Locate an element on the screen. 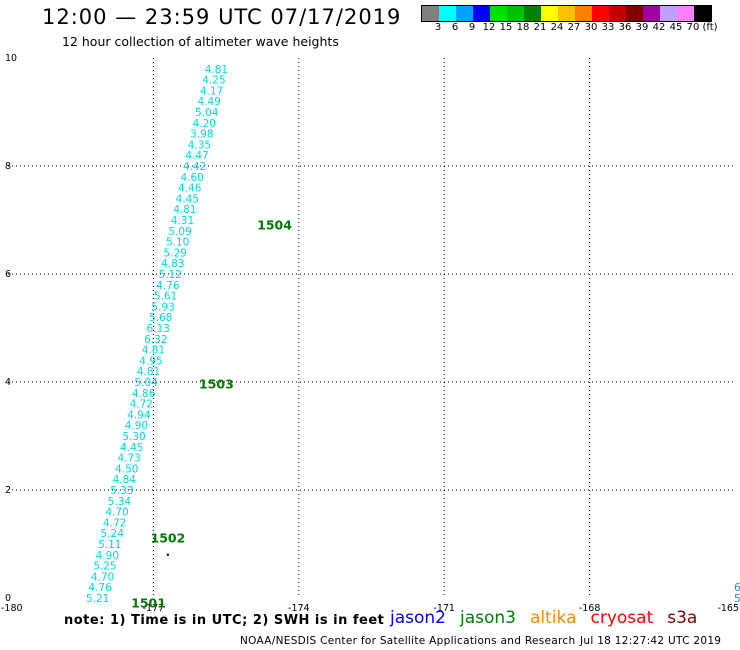 This screenshot has height=650, width=740. swh-data-label: 4.50 is located at coordinates (126, 469).